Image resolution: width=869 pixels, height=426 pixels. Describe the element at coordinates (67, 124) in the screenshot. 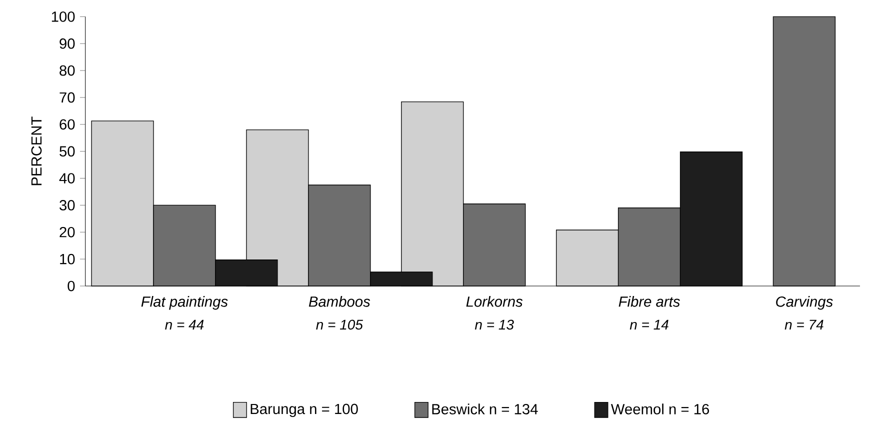

I see `y-tick-label: 60` at that location.